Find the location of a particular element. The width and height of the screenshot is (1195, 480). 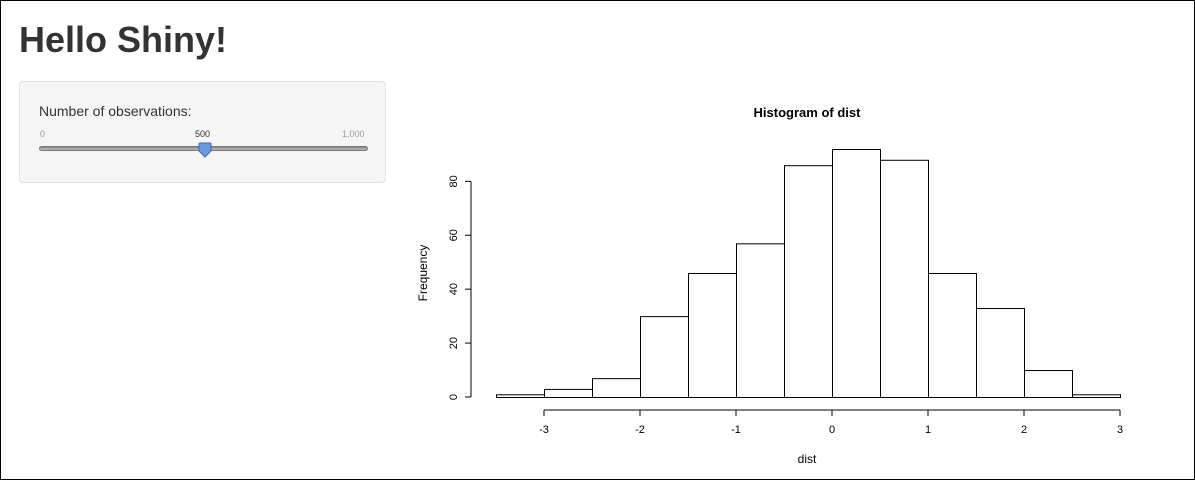

x-axis-label: dist is located at coordinates (807, 459).